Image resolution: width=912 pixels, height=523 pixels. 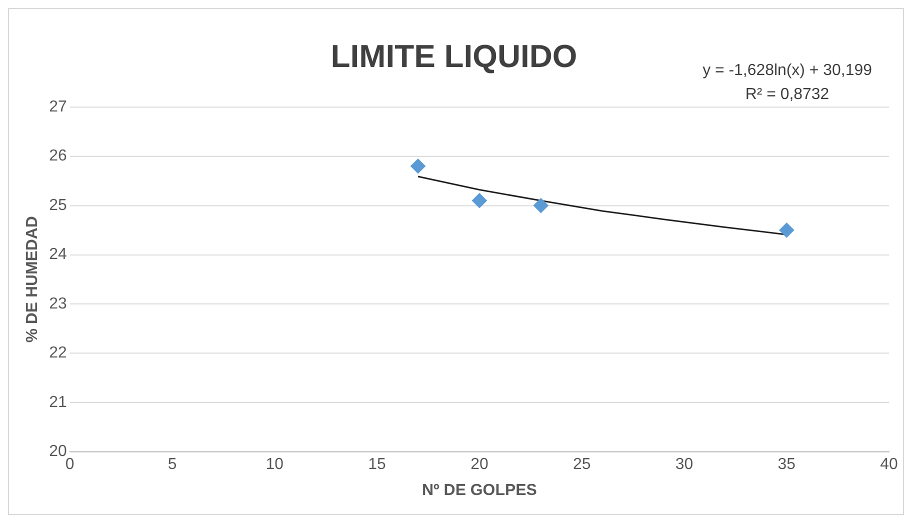 I want to click on y-axis-title: % DE HUMEDAD, so click(x=32, y=279).